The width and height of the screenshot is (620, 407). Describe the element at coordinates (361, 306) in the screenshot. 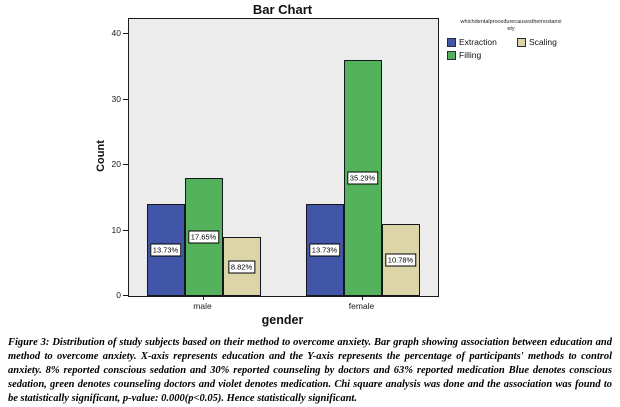

I see `x-tick-label: female` at that location.